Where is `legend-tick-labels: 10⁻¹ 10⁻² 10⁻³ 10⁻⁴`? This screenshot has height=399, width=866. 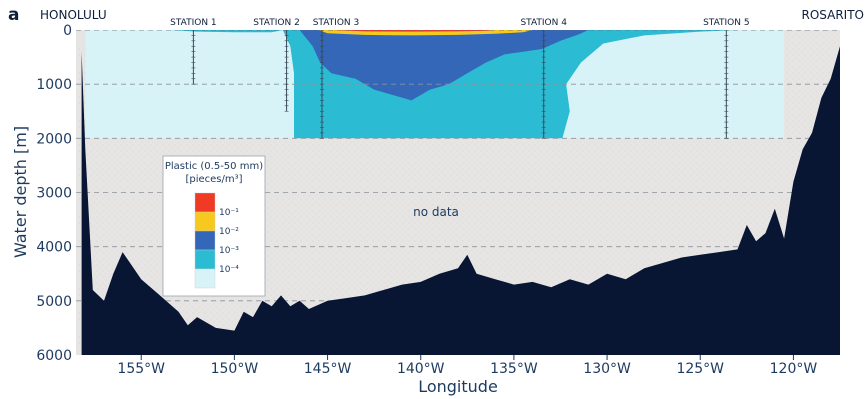 legend-tick-labels: 10⁻¹ 10⁻² 10⁻³ 10⁻⁴ is located at coordinates (229, 241).